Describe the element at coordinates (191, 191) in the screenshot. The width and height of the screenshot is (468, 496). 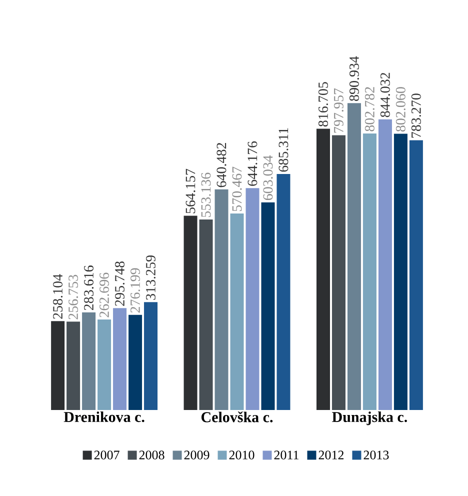
I see `data-label: 564.157` at that location.